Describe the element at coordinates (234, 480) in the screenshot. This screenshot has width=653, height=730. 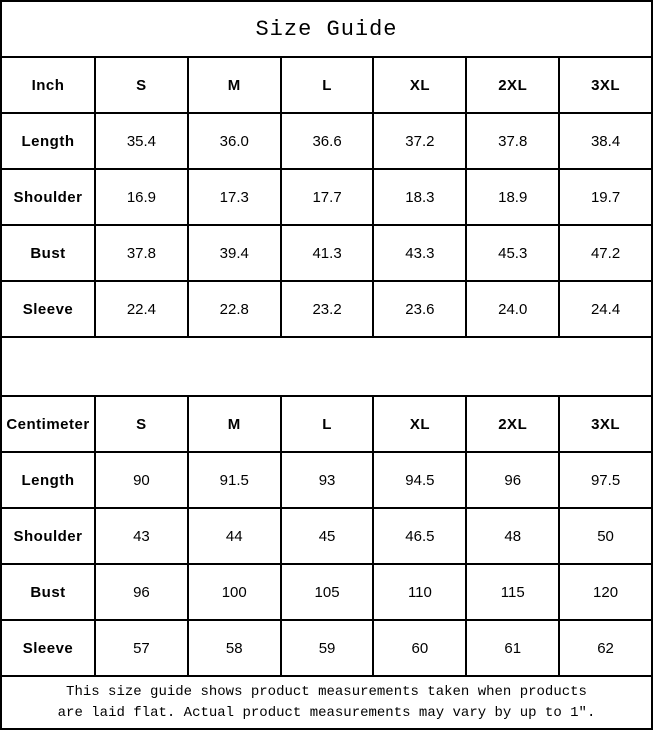
I see `measurement-value: 91.5` at that location.